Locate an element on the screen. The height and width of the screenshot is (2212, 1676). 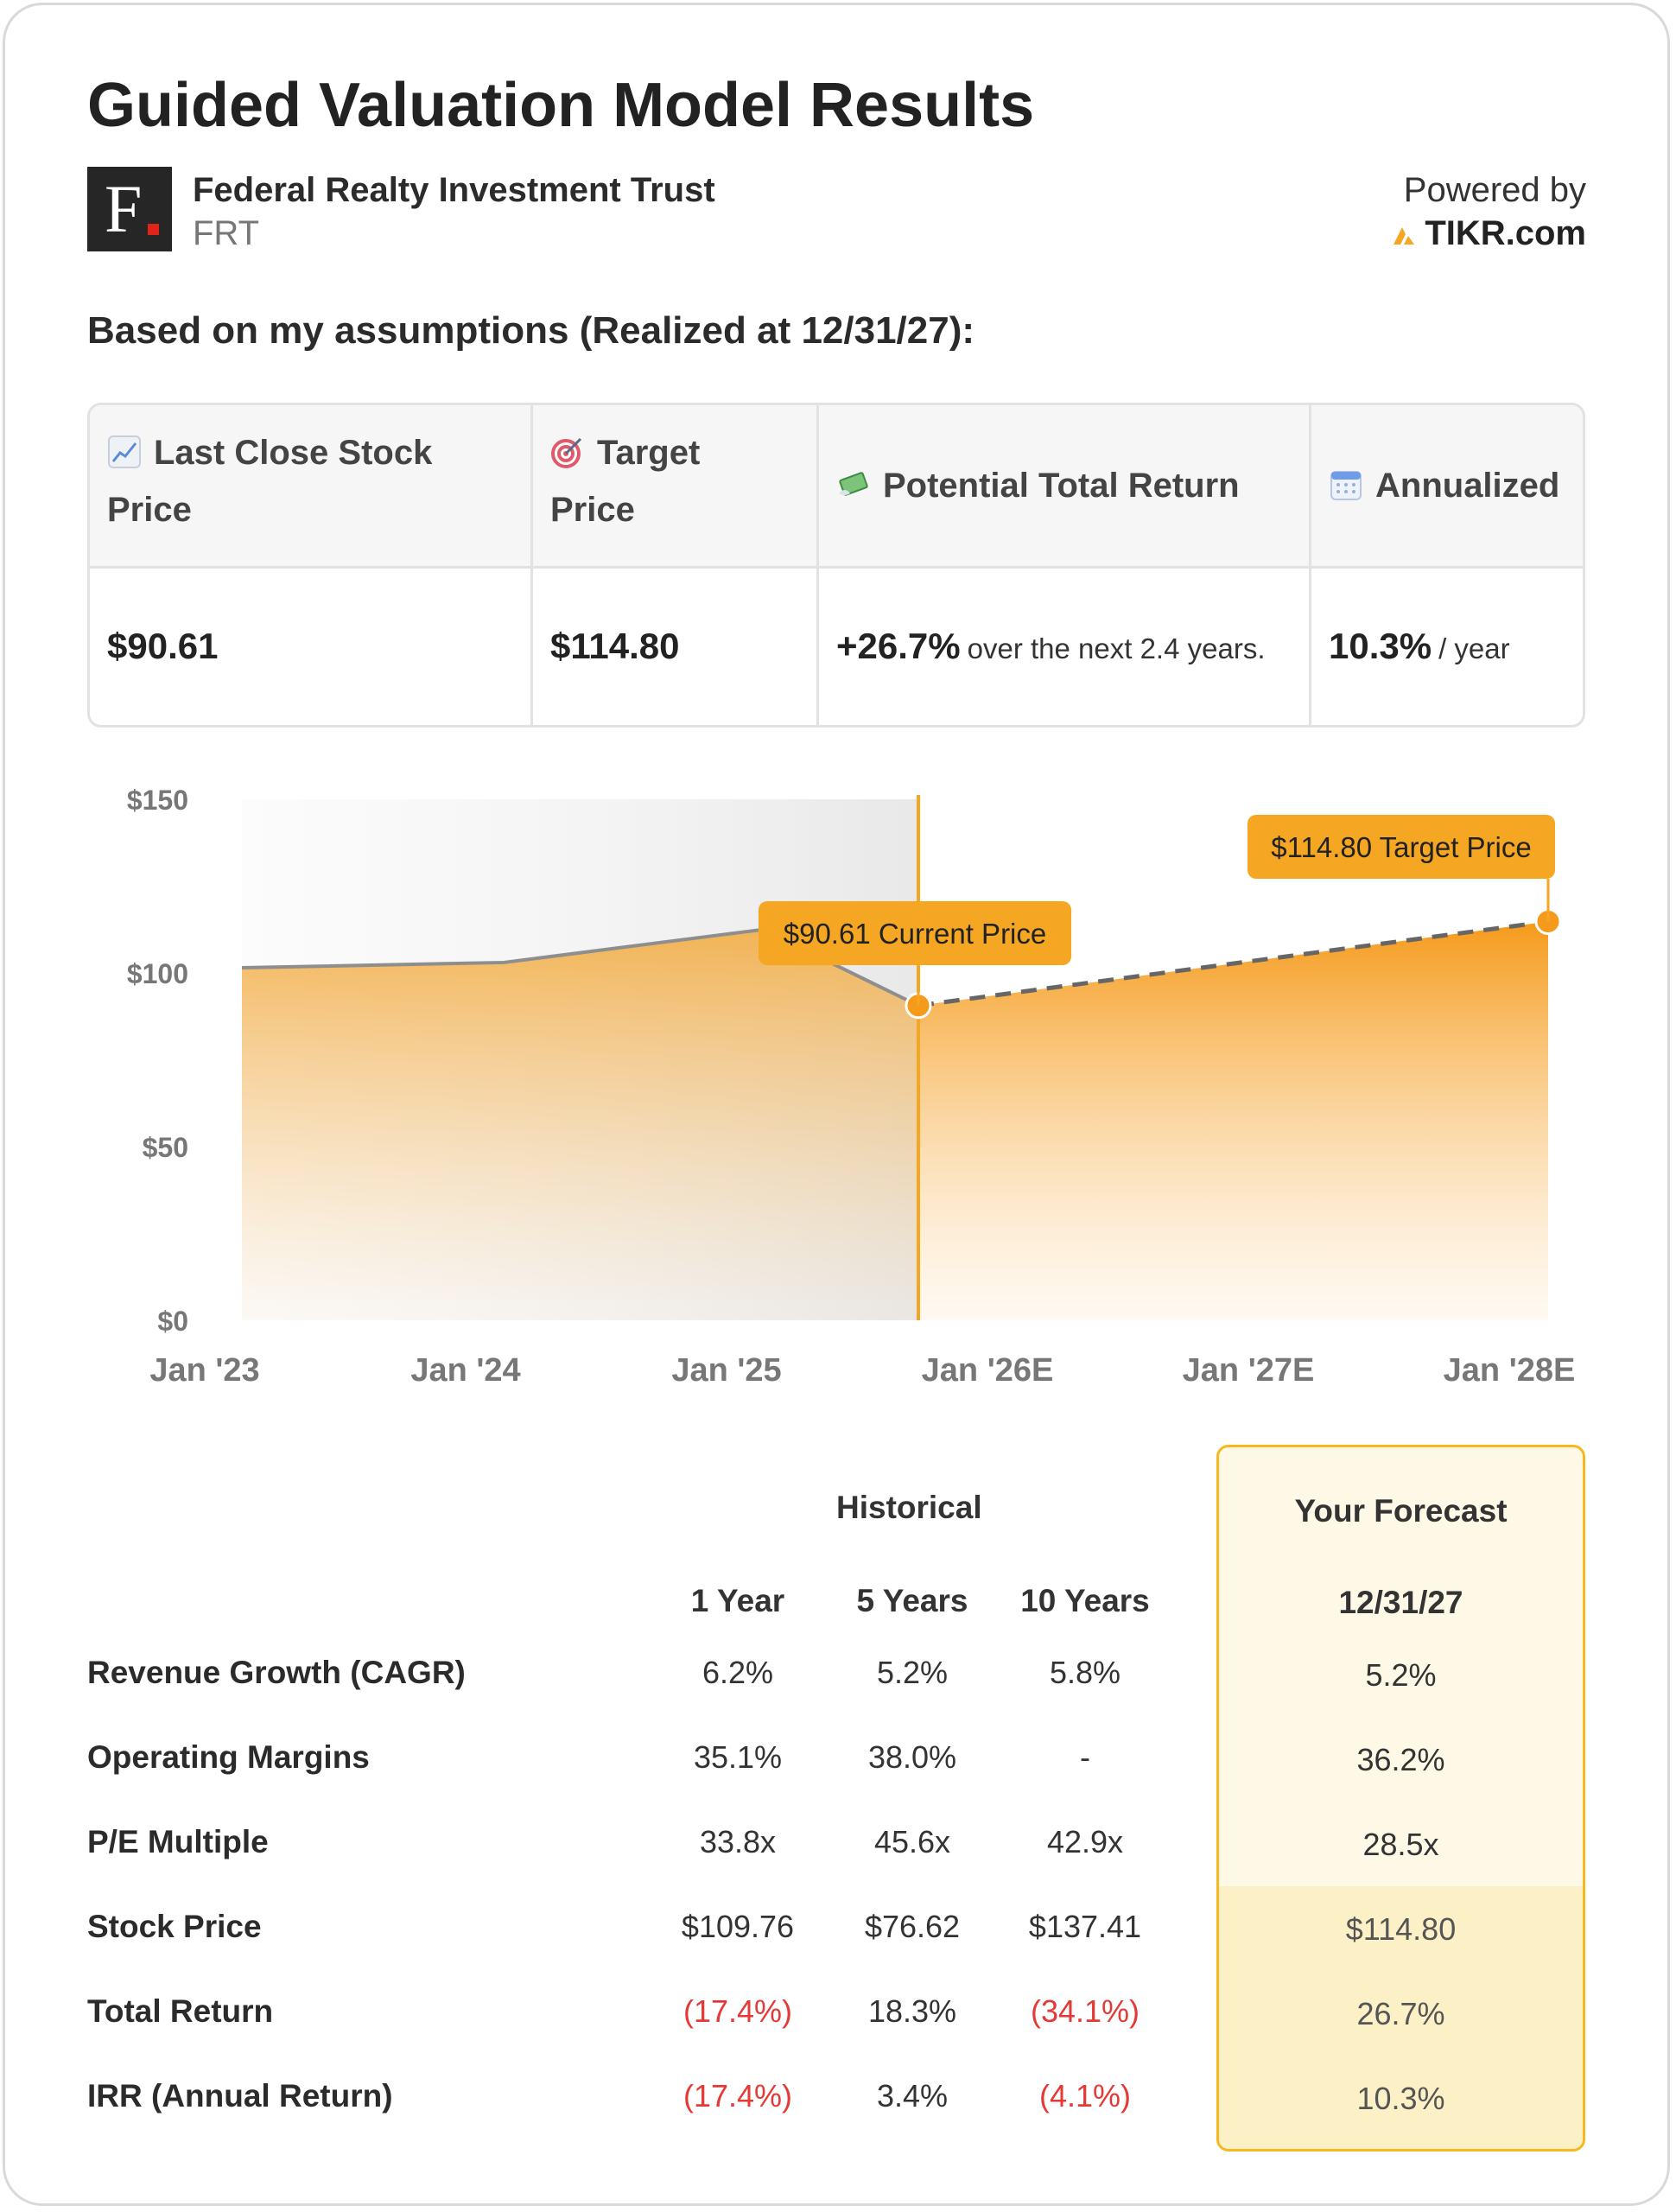
row-label: Total Return is located at coordinates (180, 2011).